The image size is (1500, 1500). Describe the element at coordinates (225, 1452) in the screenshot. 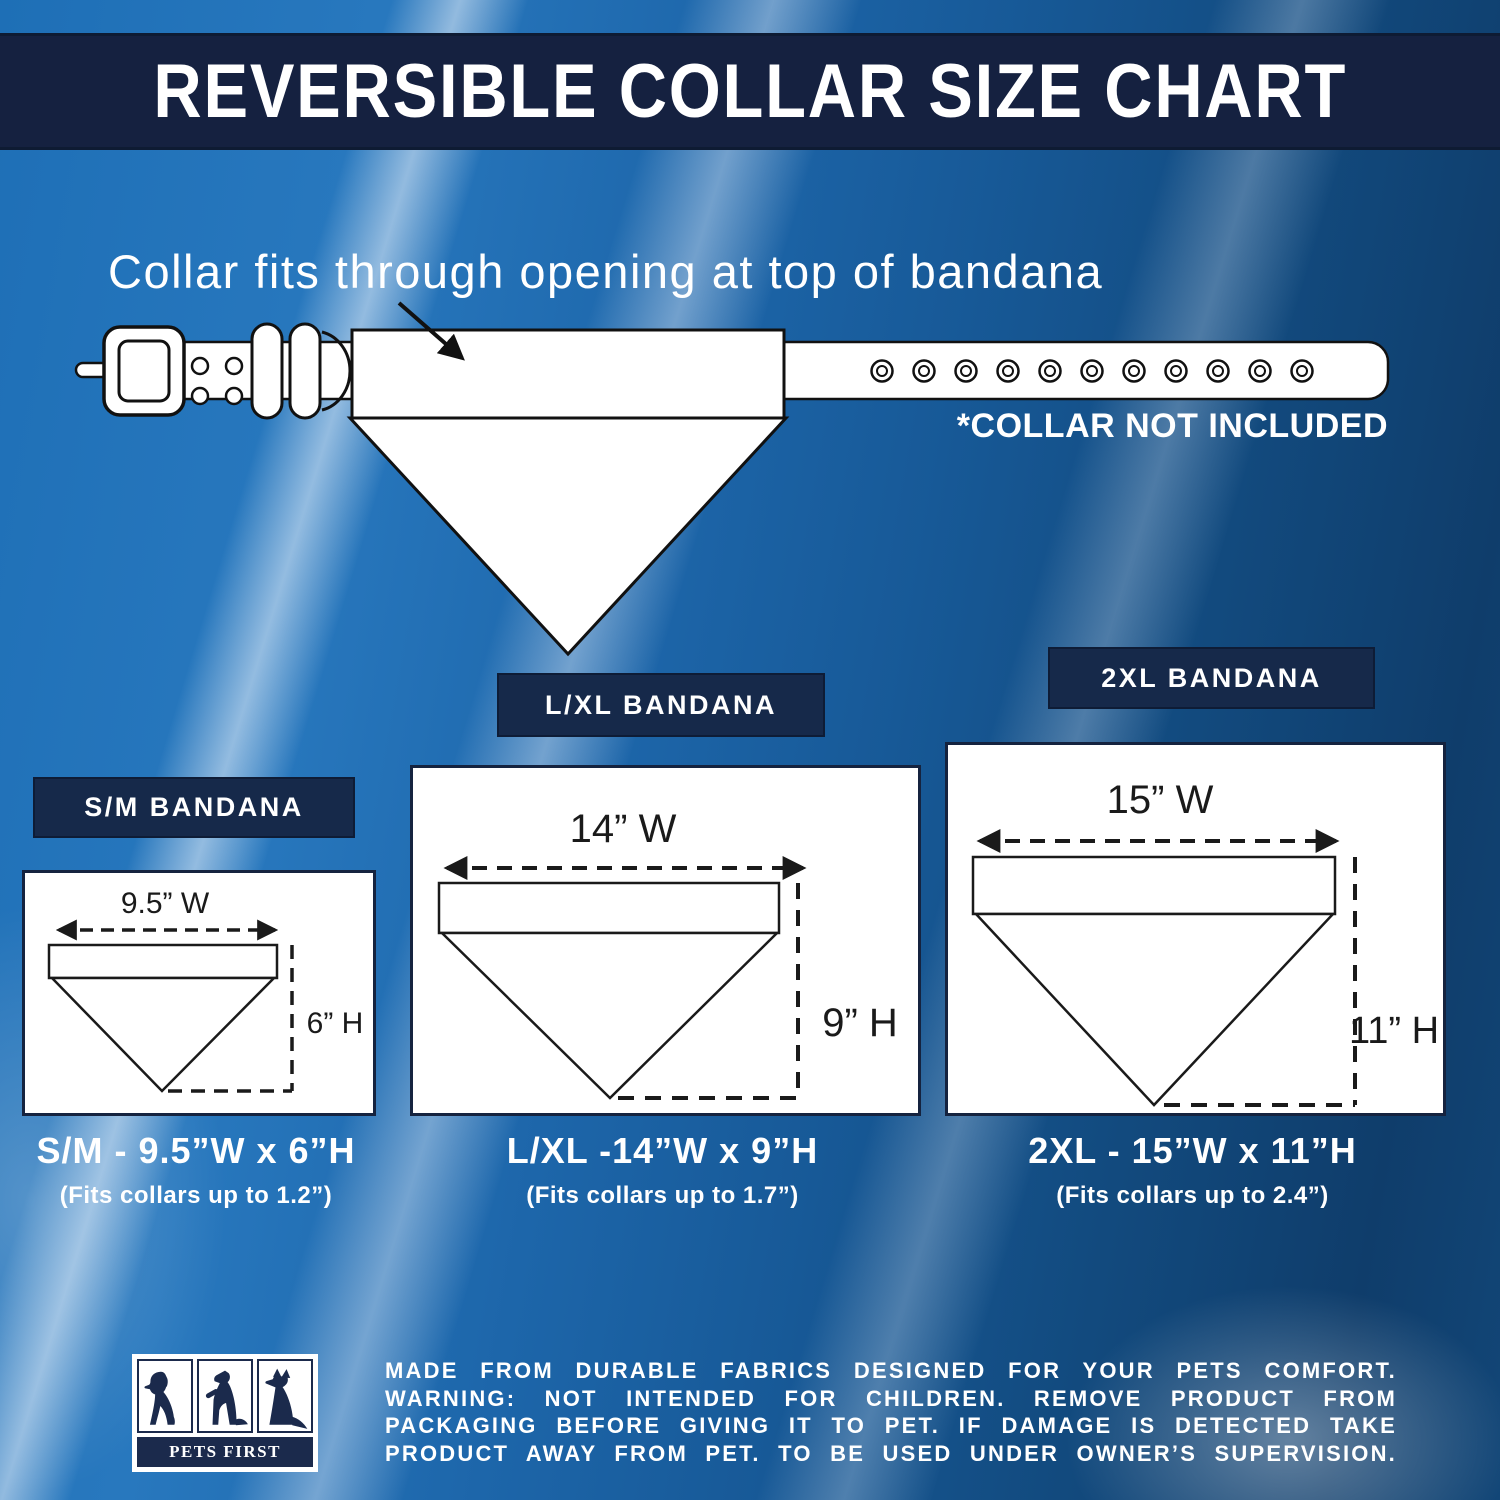

I see `pets-first-wordmark: PETS FIRST` at that location.